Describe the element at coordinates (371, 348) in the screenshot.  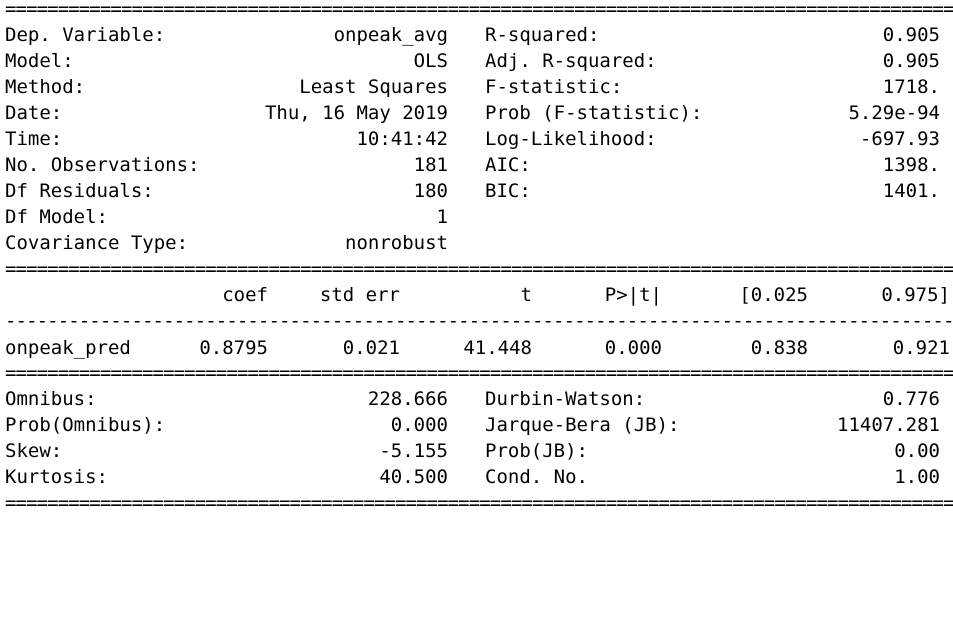
I see `std-err-value: 0.021` at that location.